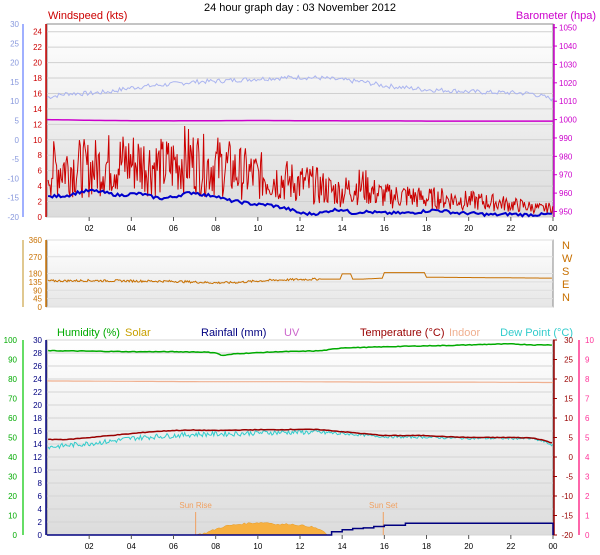 Image resolution: width=600 pixels, height=555 pixels. I want to click on panel-1-x-tick-label: 02, so click(89, 228).